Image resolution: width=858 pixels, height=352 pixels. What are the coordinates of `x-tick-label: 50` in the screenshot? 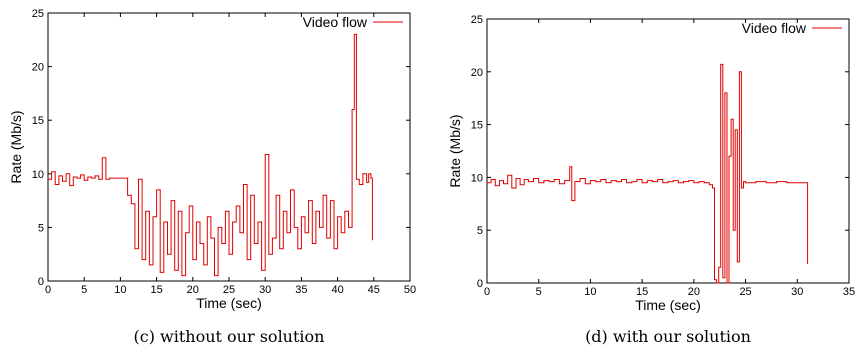 It's located at (410, 290).